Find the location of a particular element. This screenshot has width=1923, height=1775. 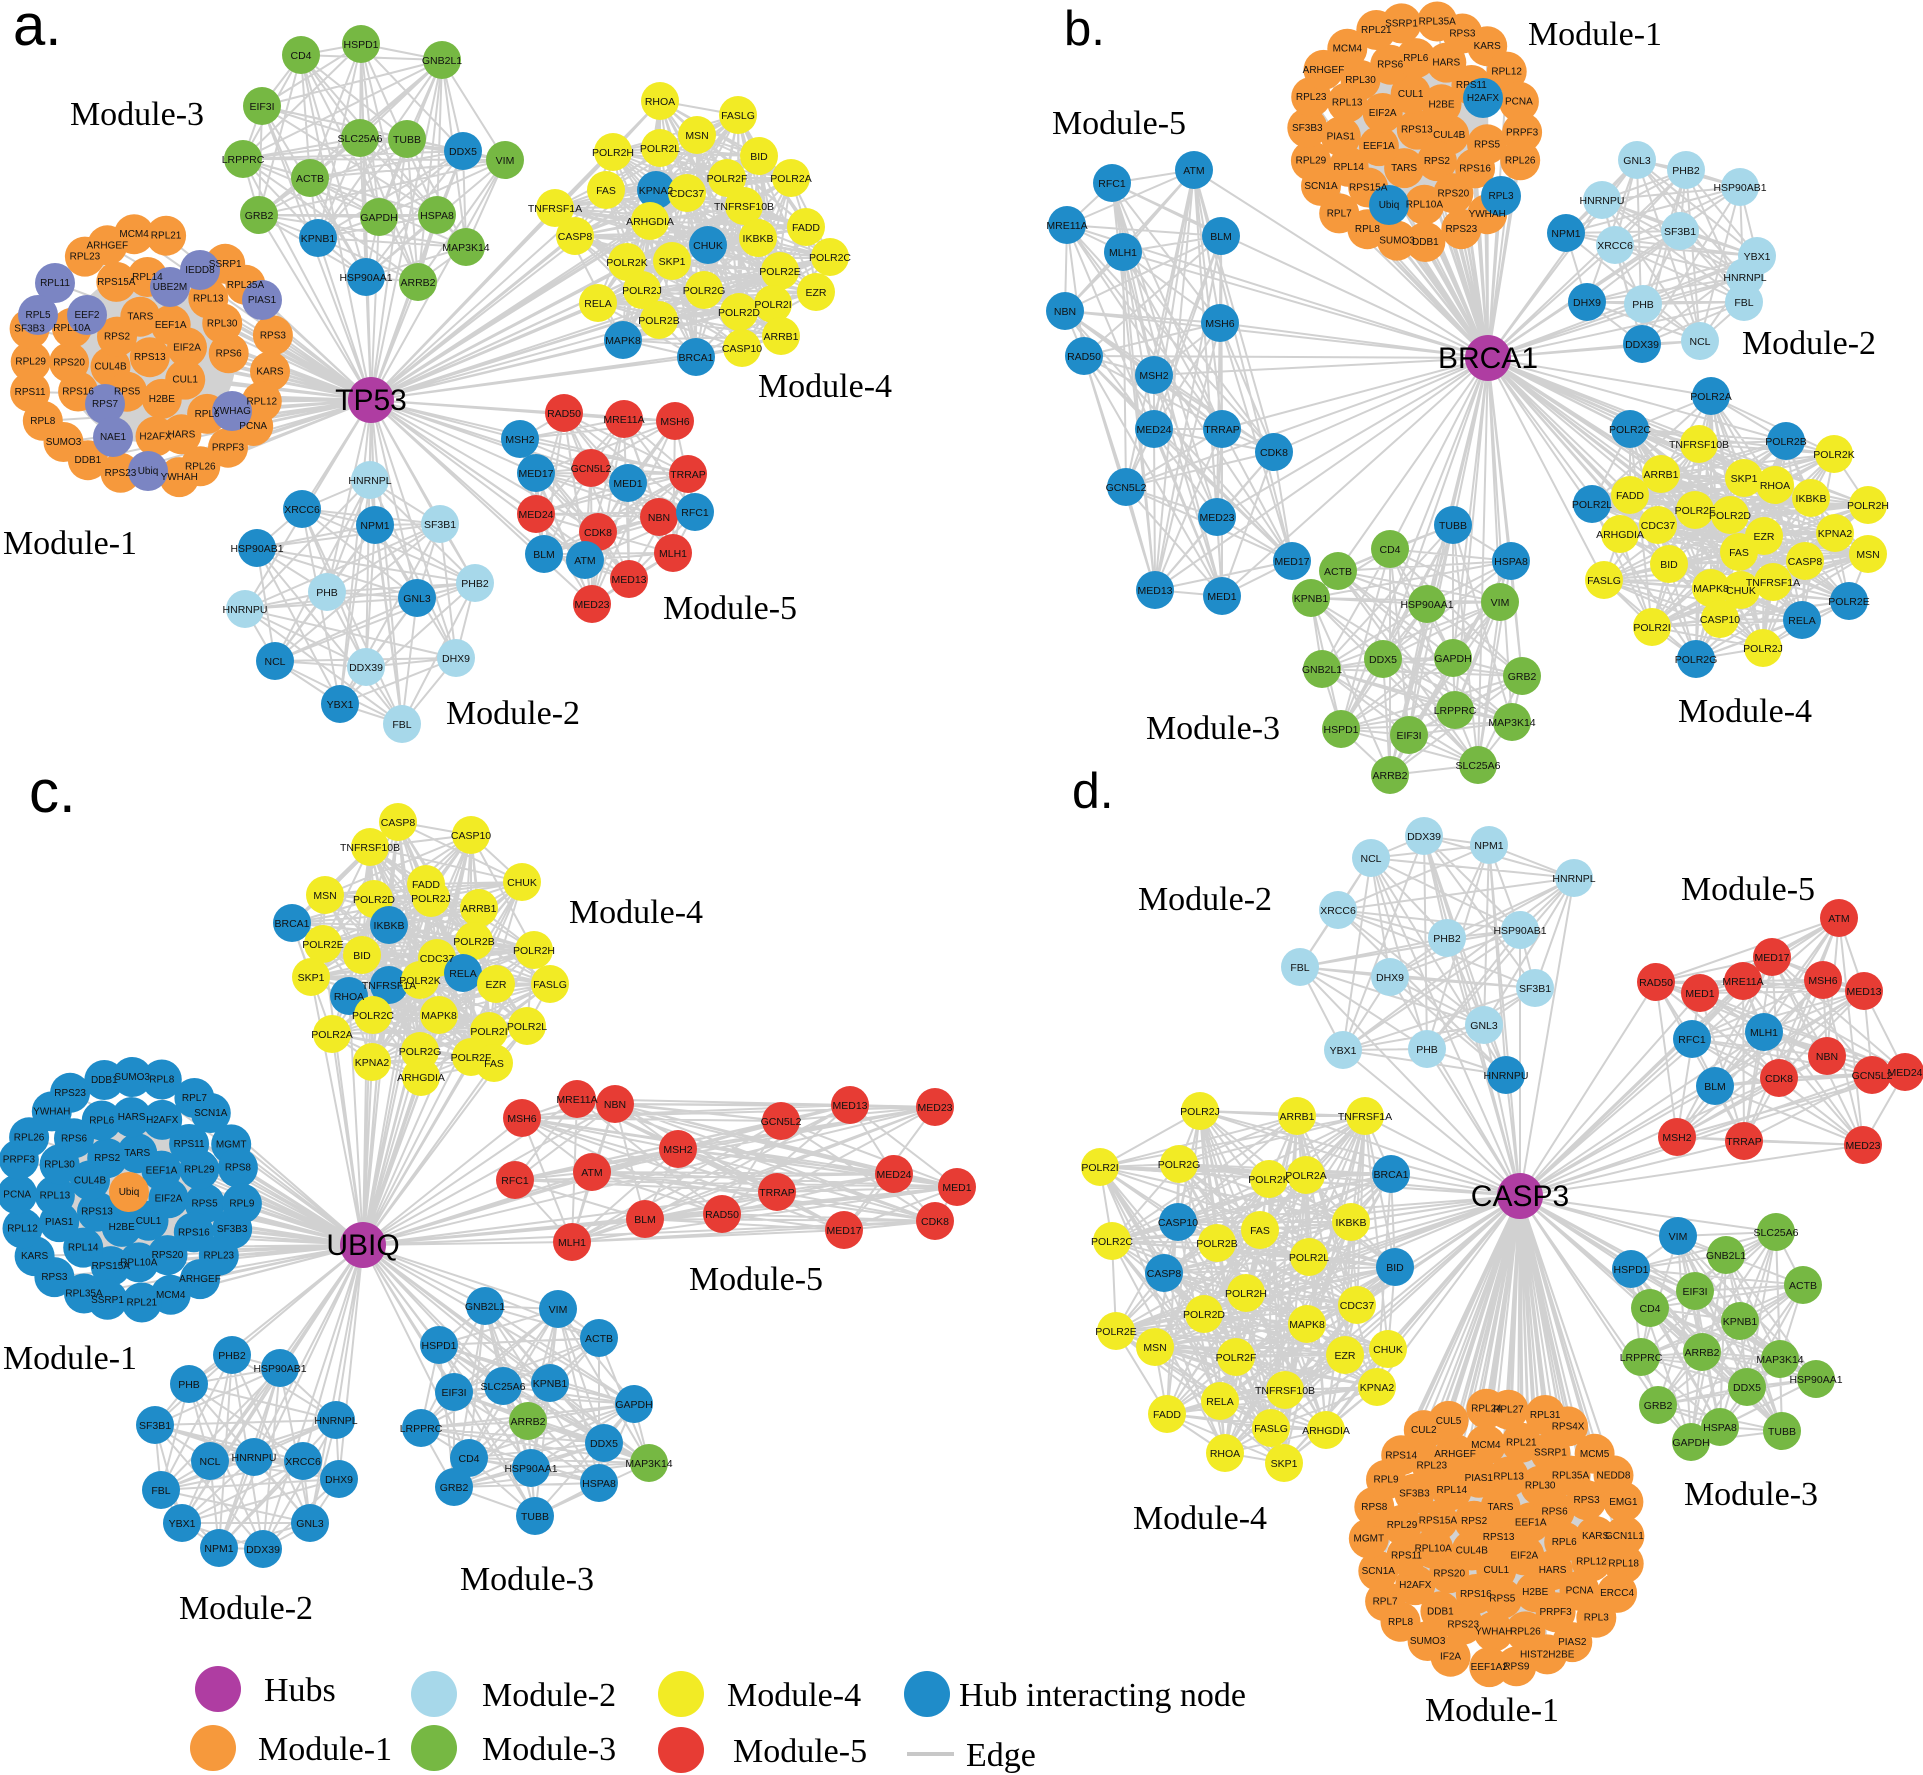

svg-text: EZR is located at coordinates (1345, 1356).